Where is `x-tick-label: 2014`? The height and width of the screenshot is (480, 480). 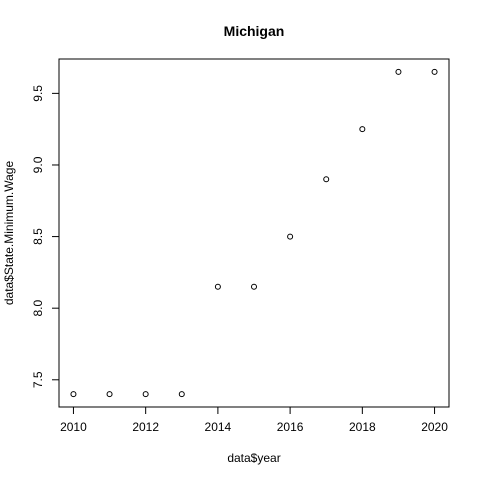
x-tick-label: 2014 is located at coordinates (218, 427).